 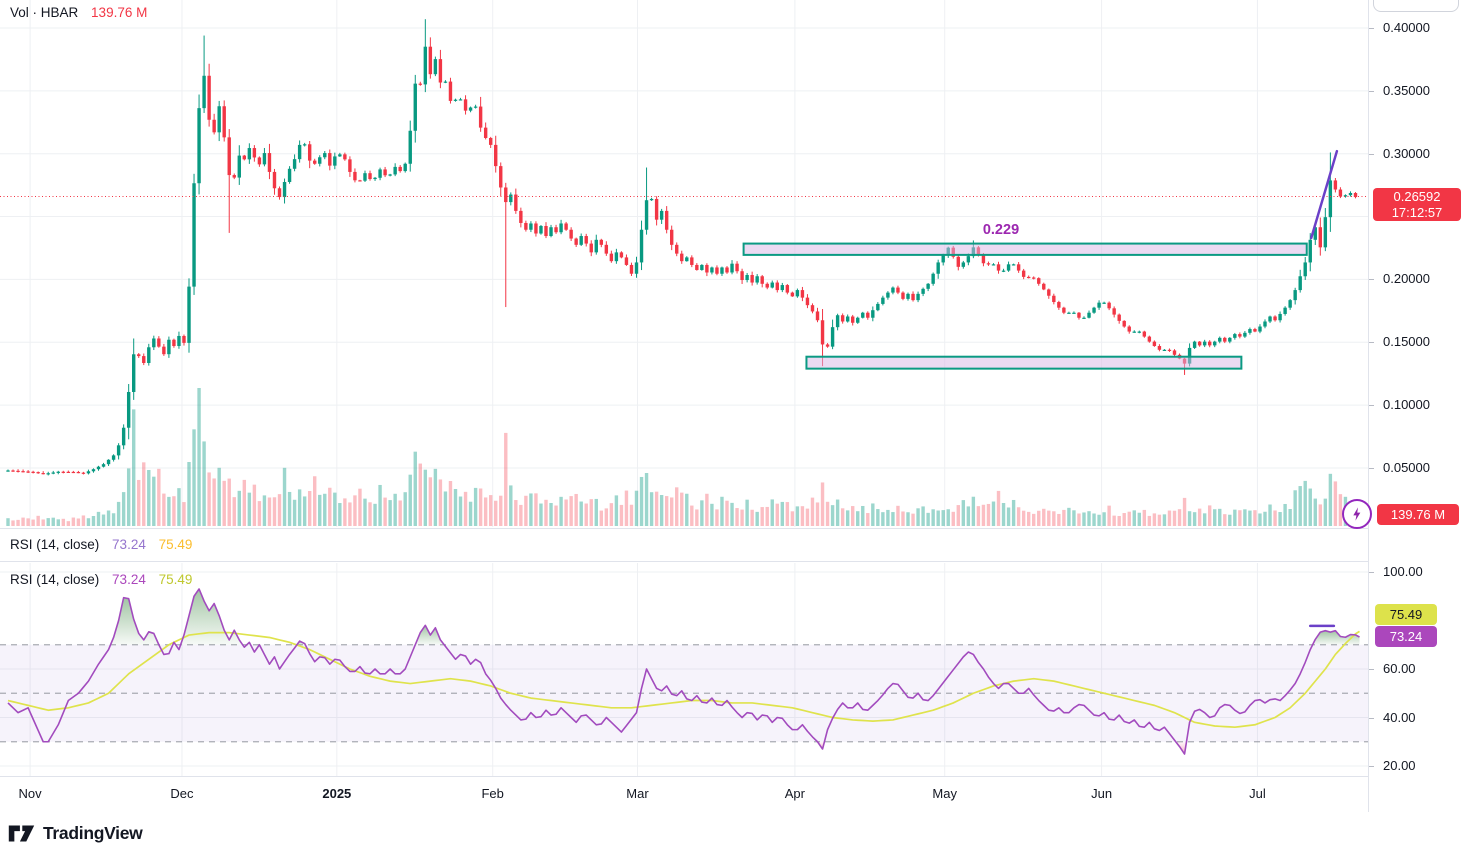 What do you see at coordinates (1417, 196) in the screenshot?
I see `last-price-value: 0.26592` at bounding box center [1417, 196].